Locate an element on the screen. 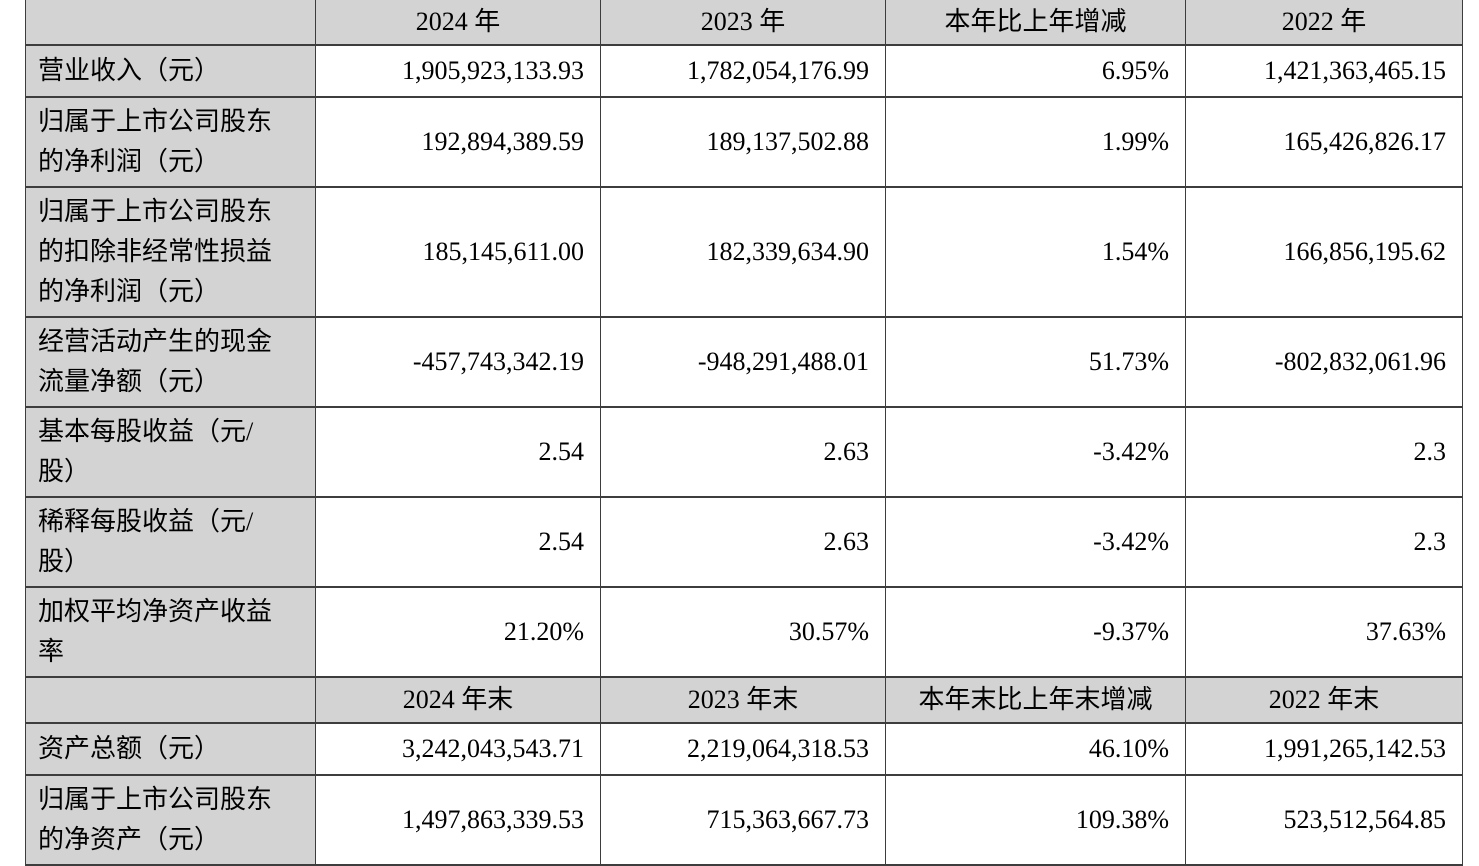  row-label-cell: 营业收入（元） is located at coordinates (170, 71).